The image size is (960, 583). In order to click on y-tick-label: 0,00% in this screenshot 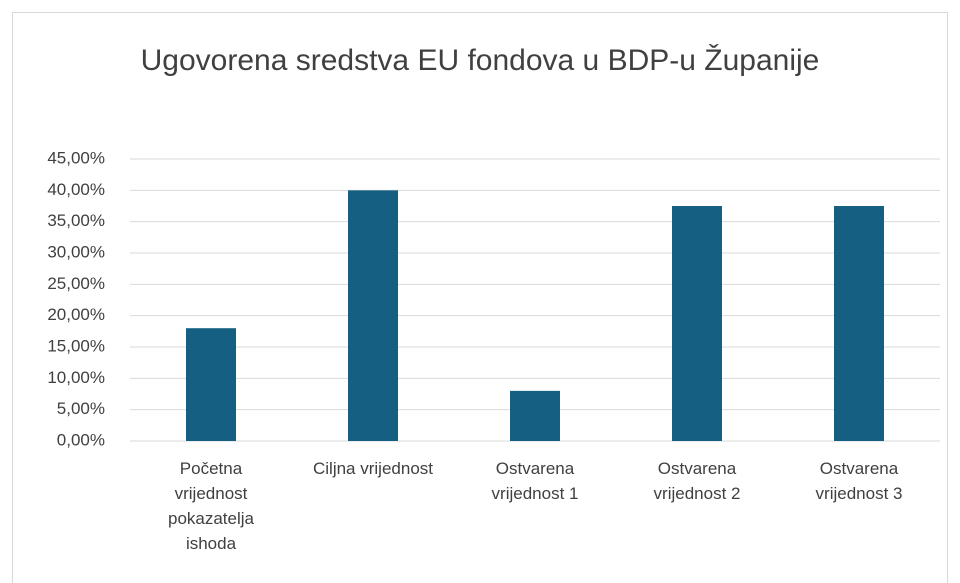, I will do `click(81, 439)`.